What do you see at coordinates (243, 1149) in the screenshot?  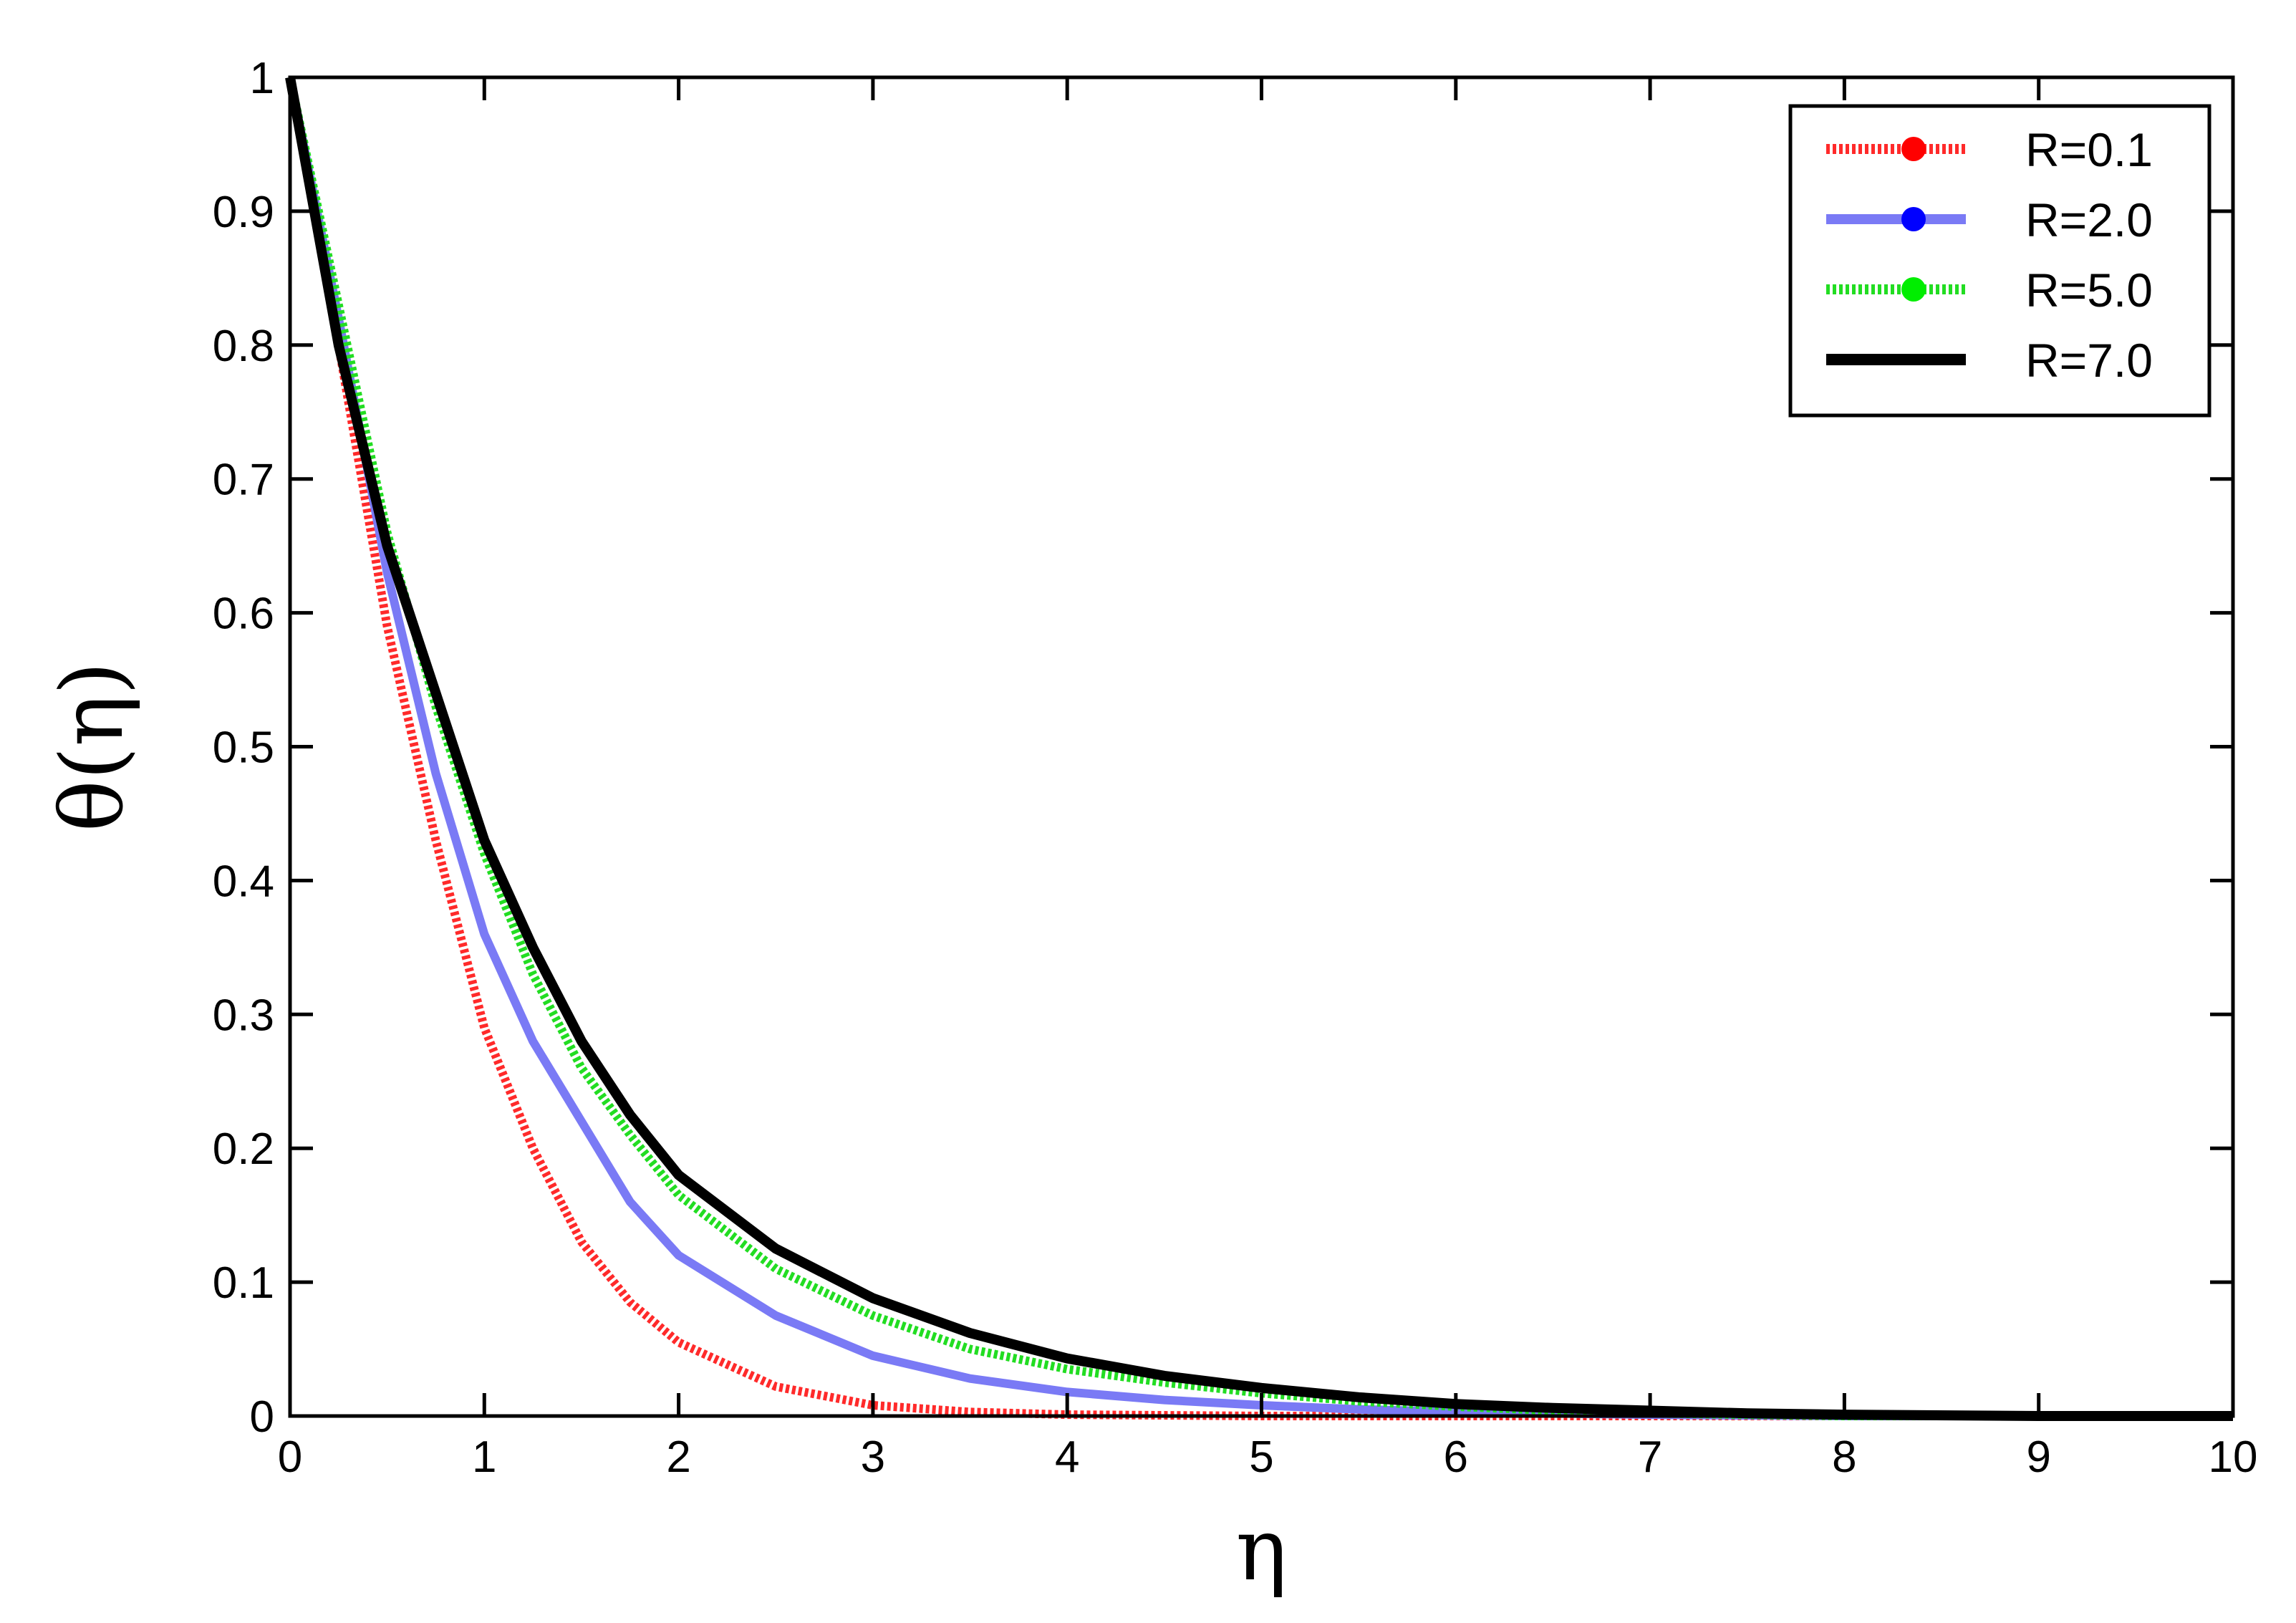 I see `y-tick-label: 0.2` at bounding box center [243, 1149].